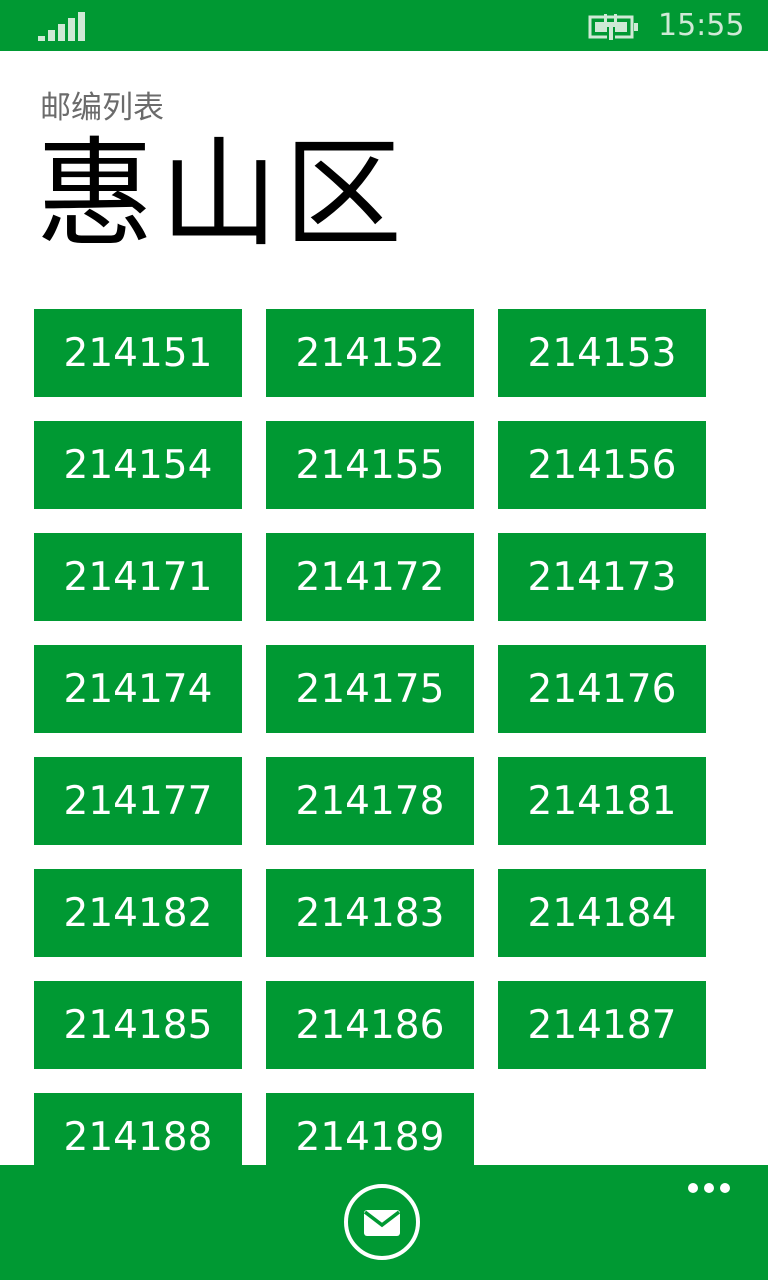 This screenshot has width=768, height=1280. Describe the element at coordinates (384, 25) in the screenshot. I see `status-bar: 15:55` at that location.